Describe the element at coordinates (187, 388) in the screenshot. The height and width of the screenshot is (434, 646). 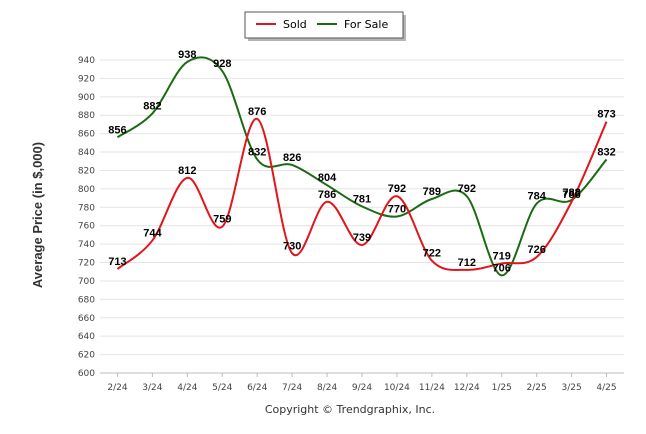
I see `x-tick-label: 4/24` at that location.